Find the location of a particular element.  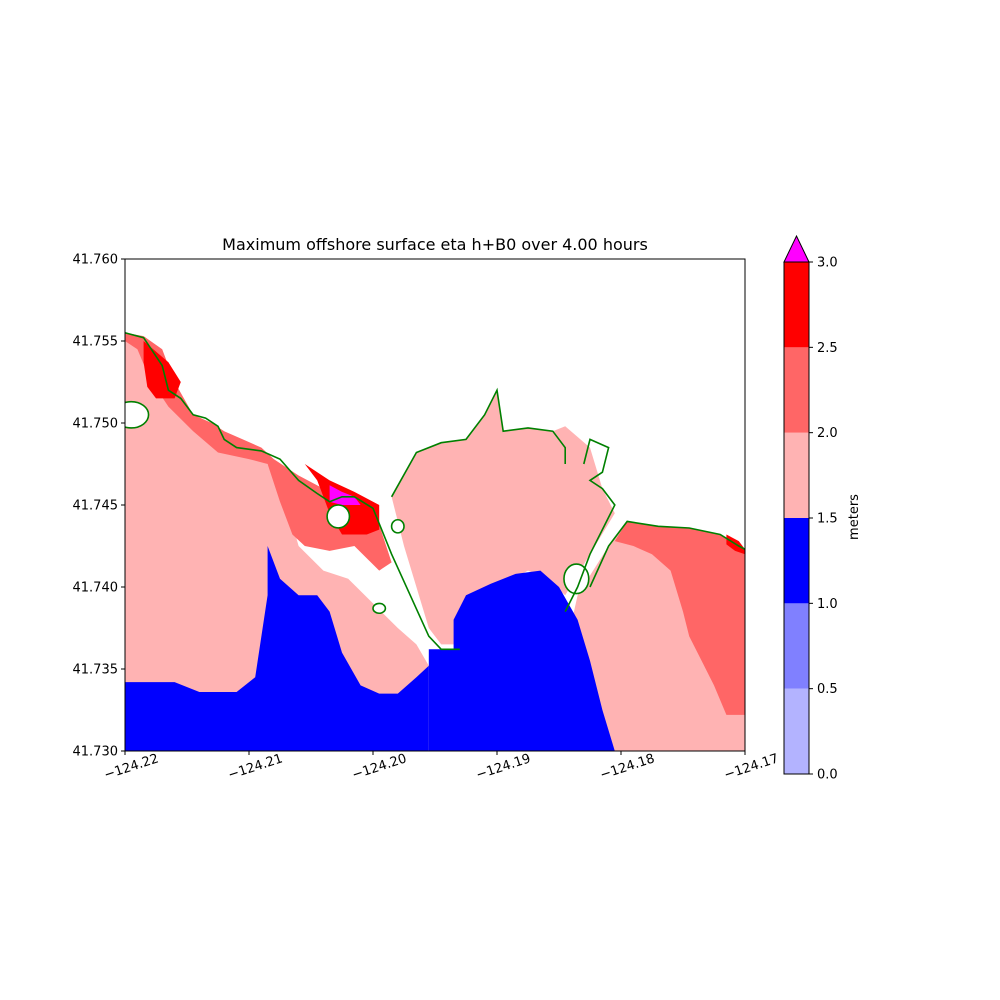

colorbar-tick-label-3: 1.5 is located at coordinates (827, 519).